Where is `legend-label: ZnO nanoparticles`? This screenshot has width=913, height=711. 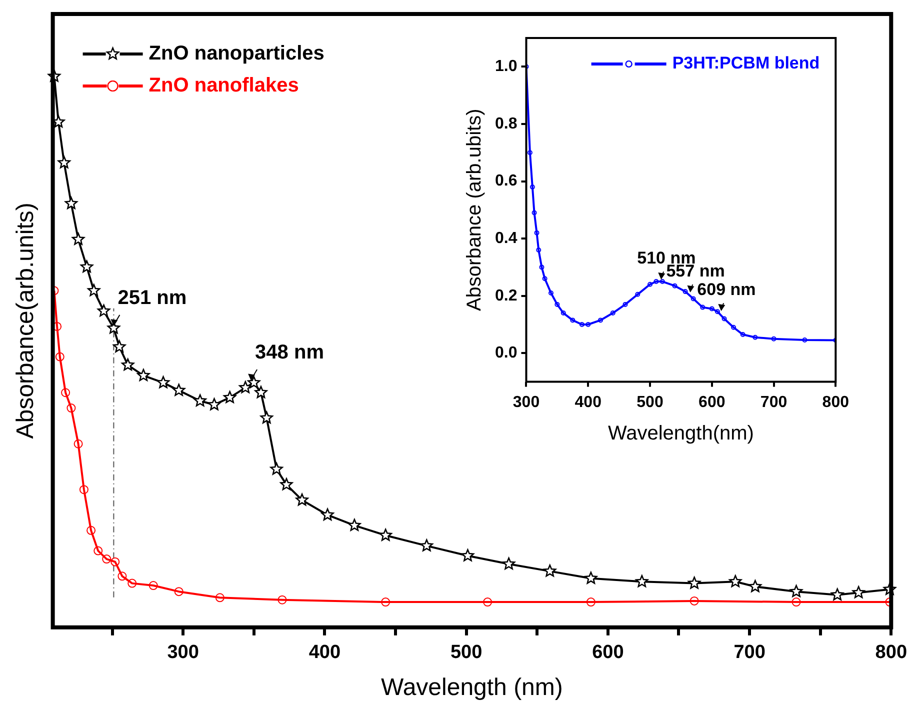 legend-label: ZnO nanoparticles is located at coordinates (236, 53).